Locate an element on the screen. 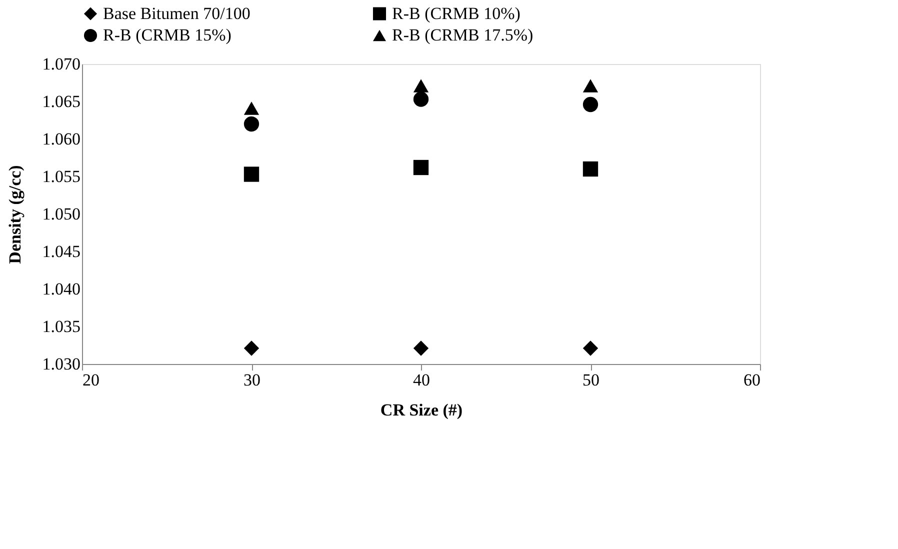  y-tick-label: 1.065 is located at coordinates (61, 101).